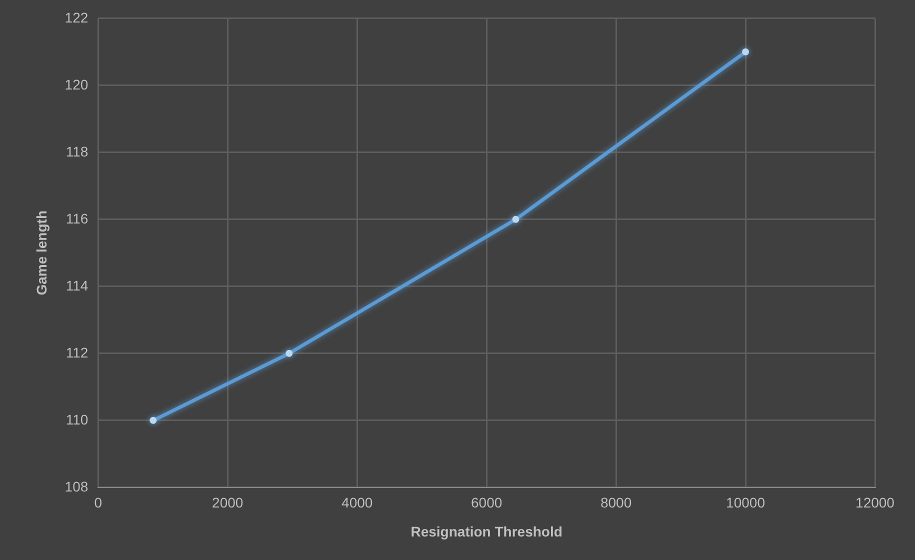 This screenshot has height=560, width=915. I want to click on x-tick-label: 2000, so click(228, 502).